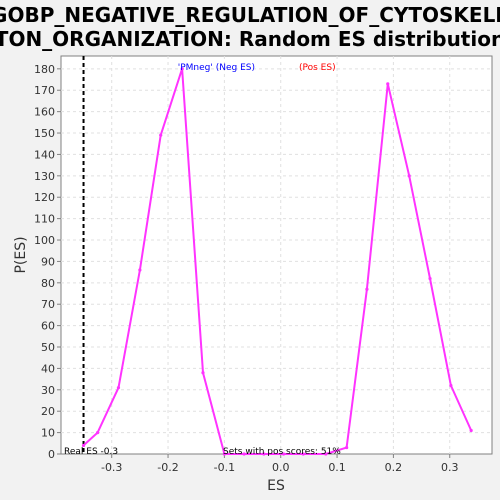 The image size is (500, 500). Describe the element at coordinates (48, 390) in the screenshot. I see `y-tick-label: 30` at that location.